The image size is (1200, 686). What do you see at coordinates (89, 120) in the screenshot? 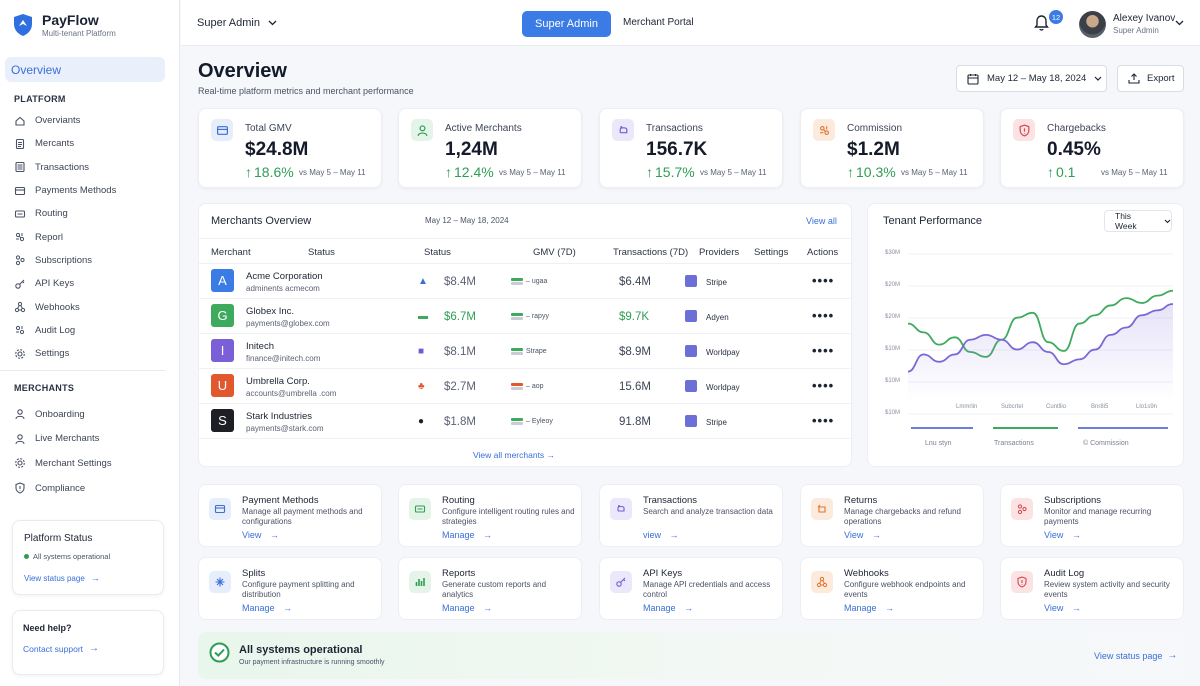
I see `sidebar-item-overviants: Overviants` at bounding box center [89, 120].